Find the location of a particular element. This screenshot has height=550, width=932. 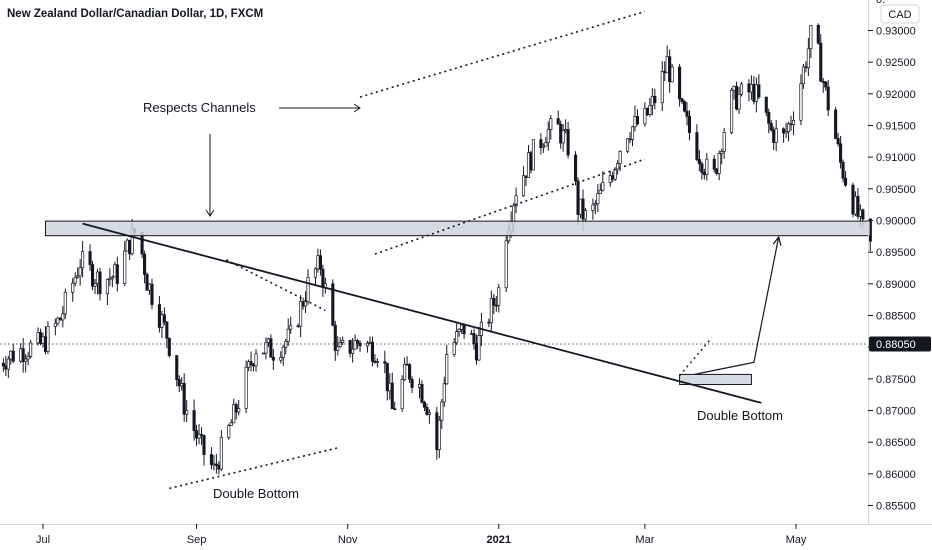

down-arrow-head is located at coordinates (210, 213).